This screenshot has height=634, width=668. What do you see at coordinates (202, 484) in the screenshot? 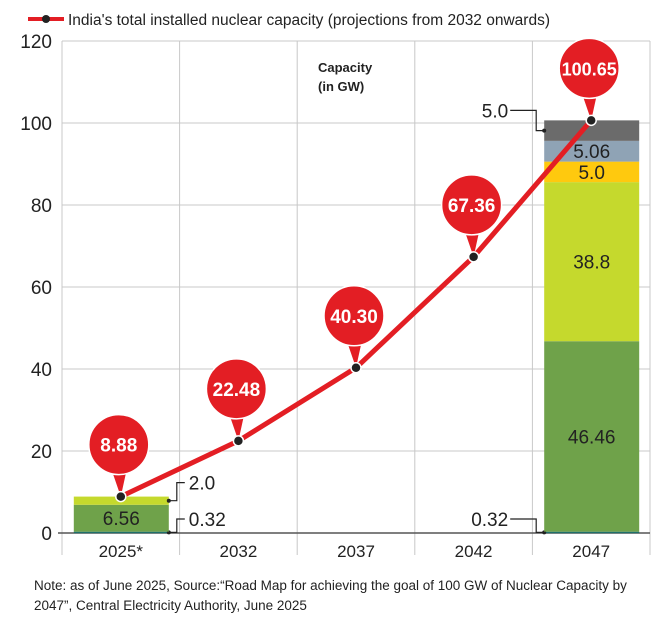
I see `segment-label: 2.0` at bounding box center [202, 484].